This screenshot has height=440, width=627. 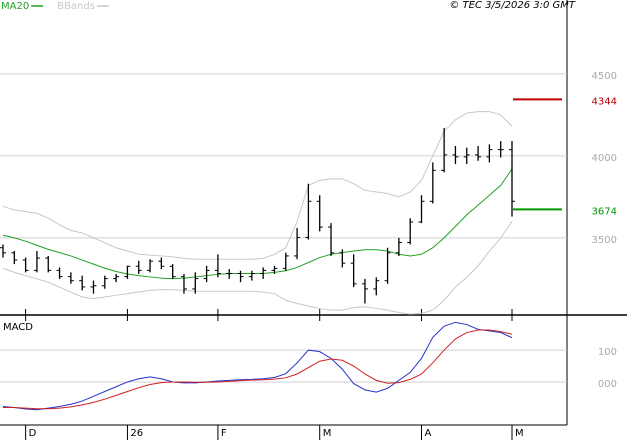 I want to click on x-tick-label: 26, so click(x=136, y=433).